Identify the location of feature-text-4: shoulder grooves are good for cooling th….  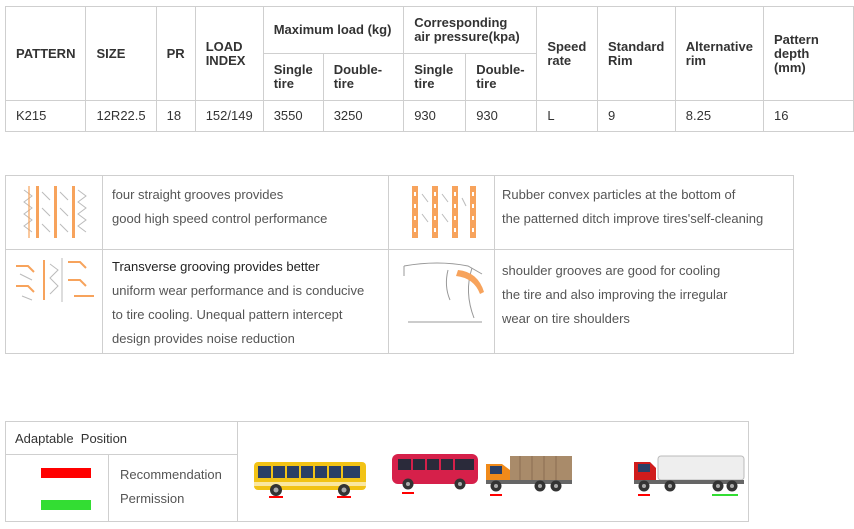
(615, 294).